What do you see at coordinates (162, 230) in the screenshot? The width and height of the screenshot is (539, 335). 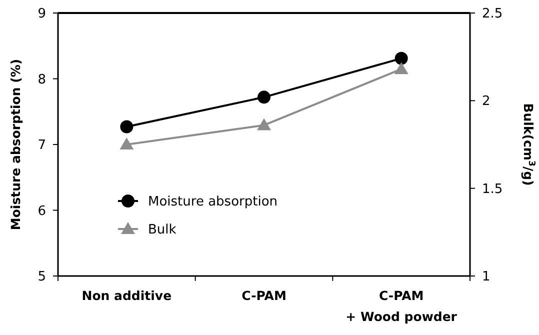 I see `legend-label: Bulk` at bounding box center [162, 230].